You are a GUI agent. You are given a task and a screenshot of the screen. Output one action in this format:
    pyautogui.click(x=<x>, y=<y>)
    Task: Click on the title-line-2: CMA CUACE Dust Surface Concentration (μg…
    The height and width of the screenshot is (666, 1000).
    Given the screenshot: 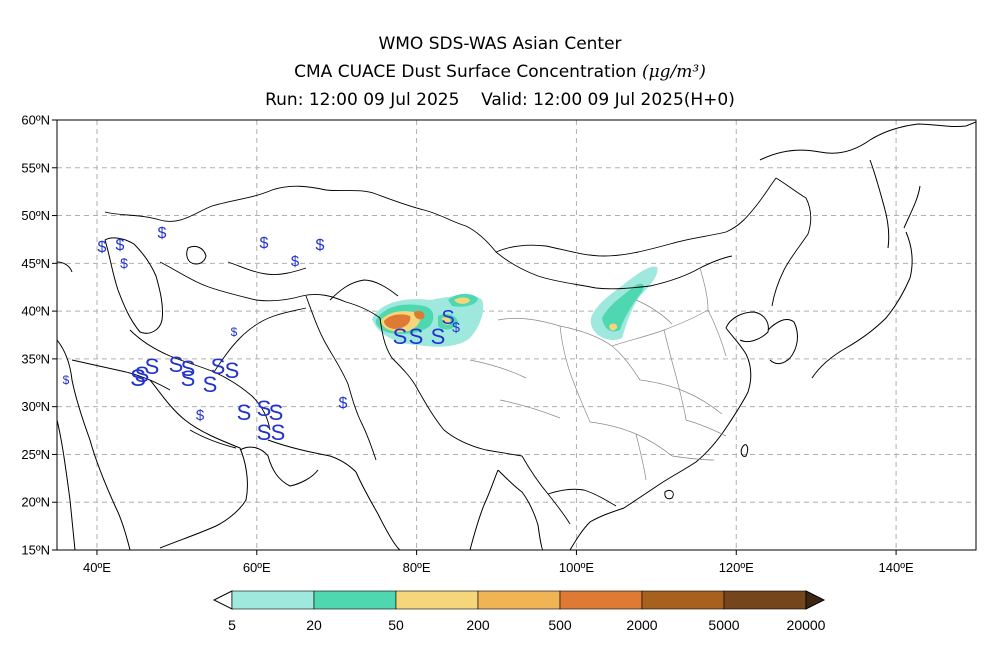 What is the action you would take?
    pyautogui.click(x=500, y=72)
    